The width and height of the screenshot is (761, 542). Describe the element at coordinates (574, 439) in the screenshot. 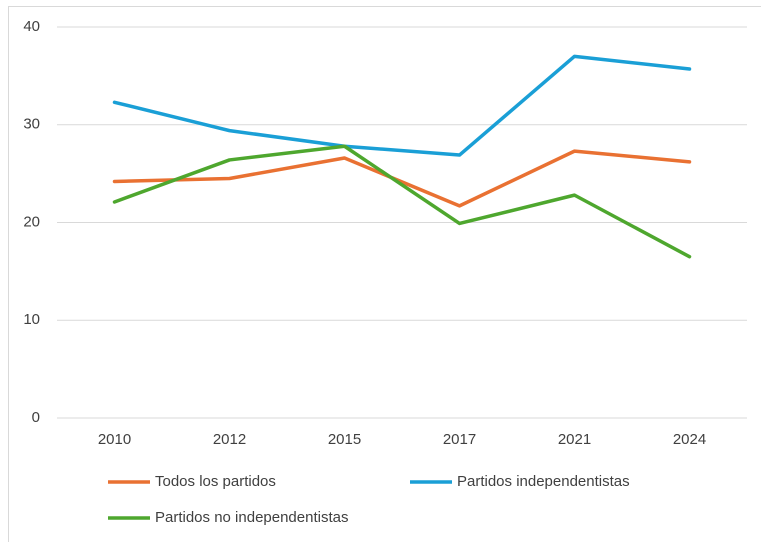

I see `x-tick-label: 2021` at that location.